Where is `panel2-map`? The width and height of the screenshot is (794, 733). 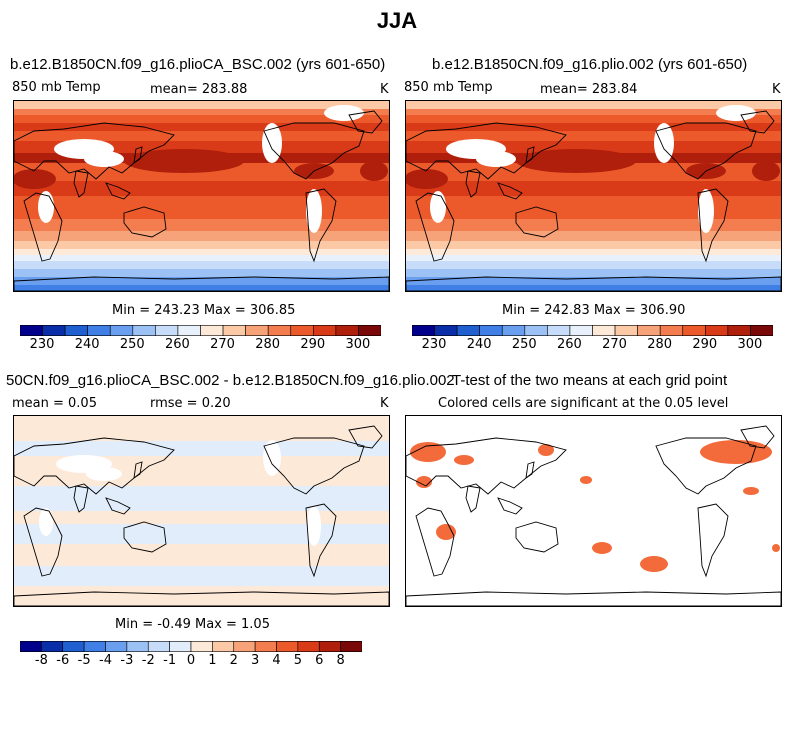 panel2-map is located at coordinates (593, 196).